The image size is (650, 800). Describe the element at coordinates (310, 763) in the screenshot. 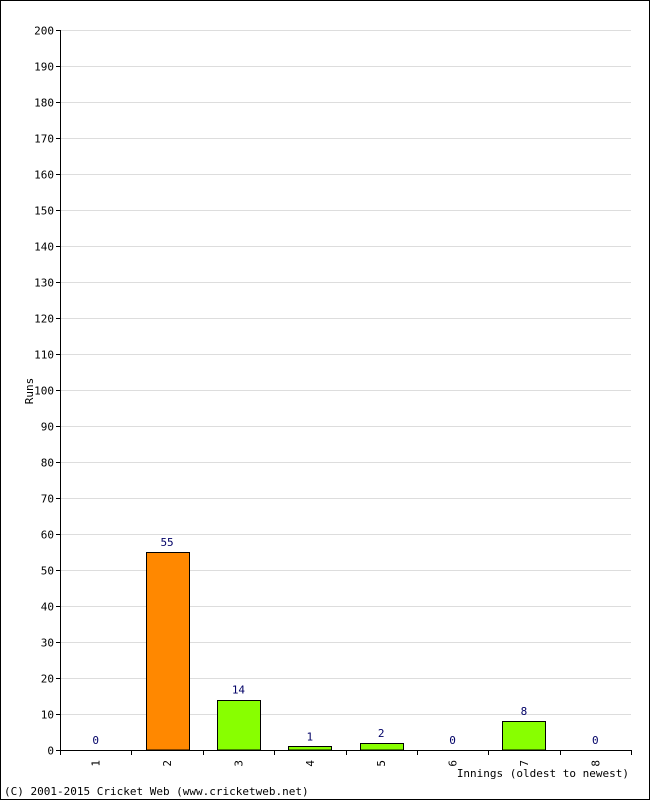

I see `x-tick-label: 4` at that location.